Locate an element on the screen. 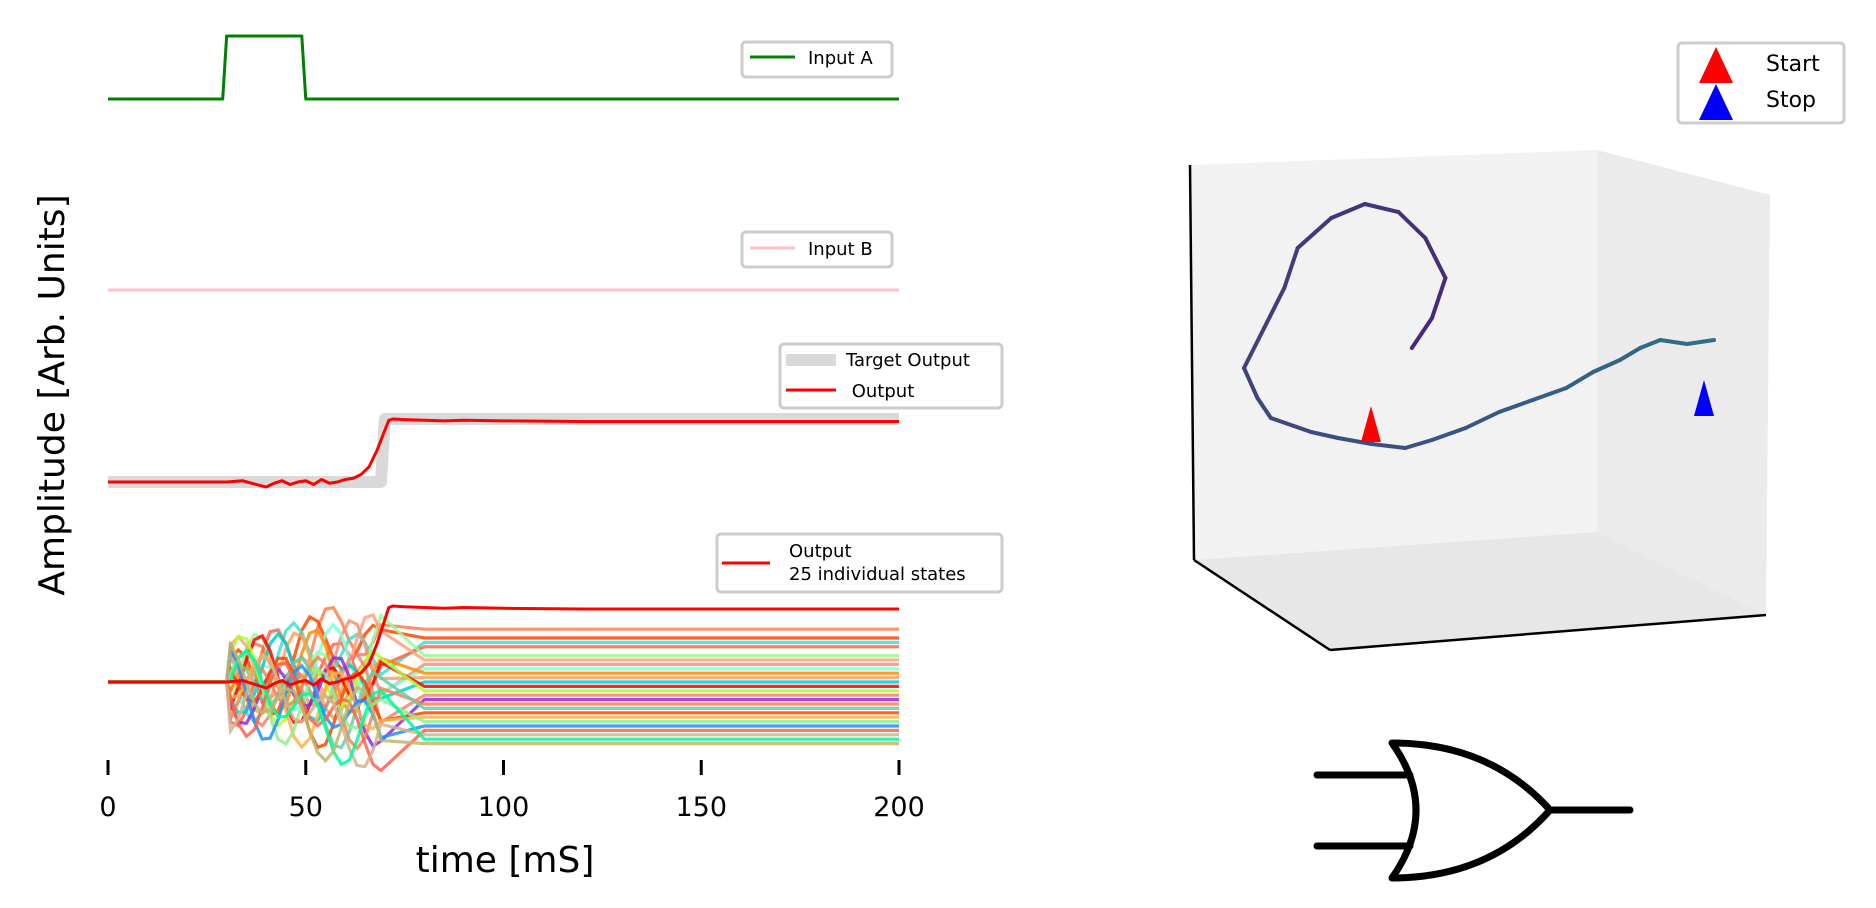 The width and height of the screenshot is (1876, 908). panel-output is located at coordinates (503, 451).